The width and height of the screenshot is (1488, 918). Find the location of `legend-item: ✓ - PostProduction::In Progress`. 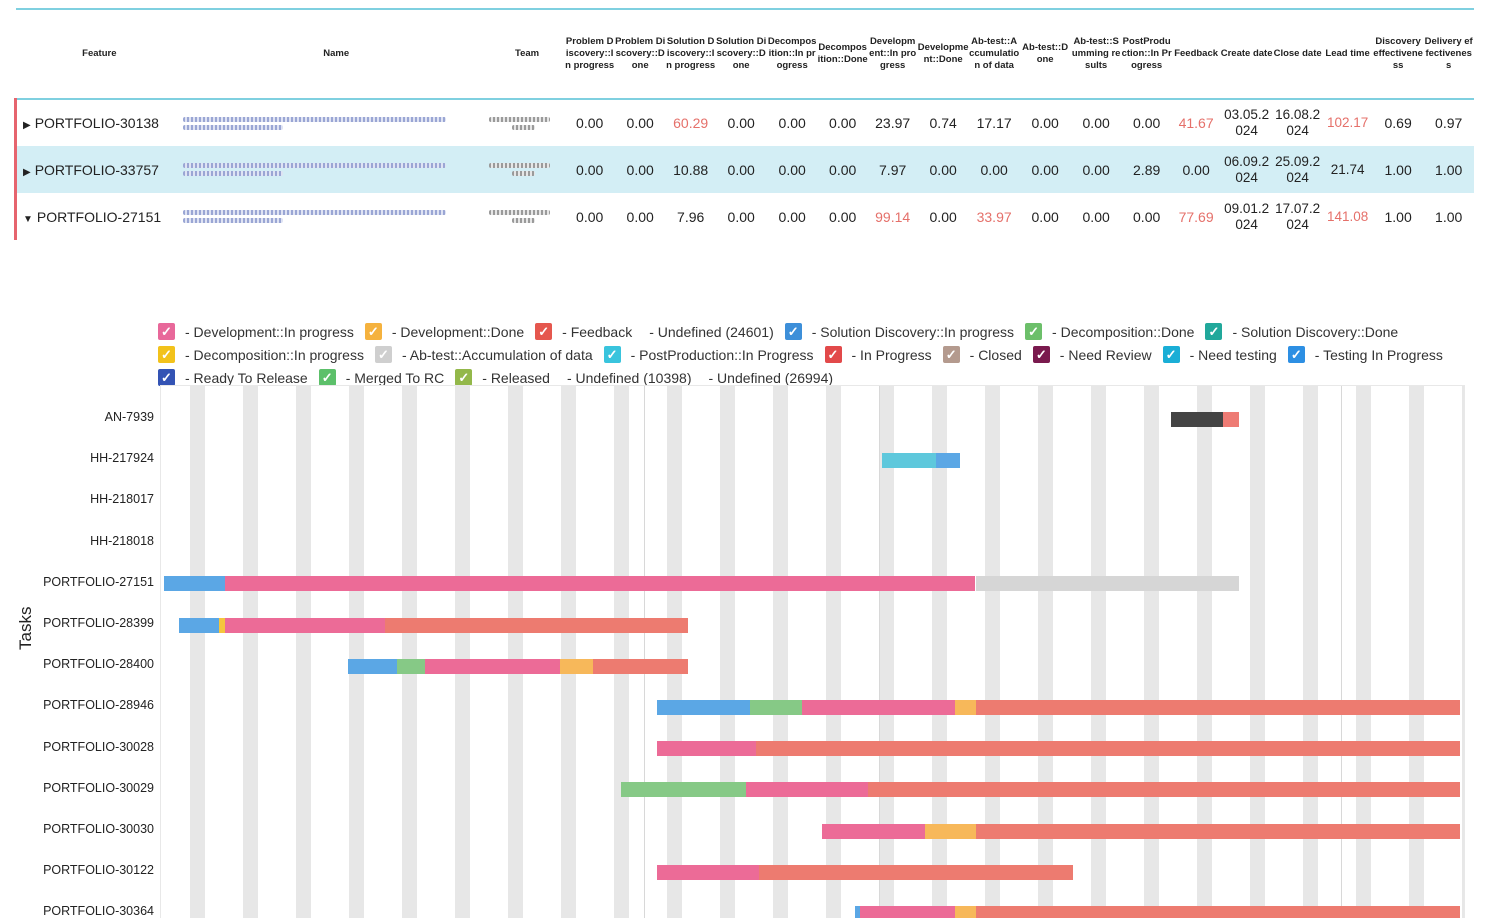

legend-item: ✓ - PostProduction::In Progress is located at coordinates (708, 354).